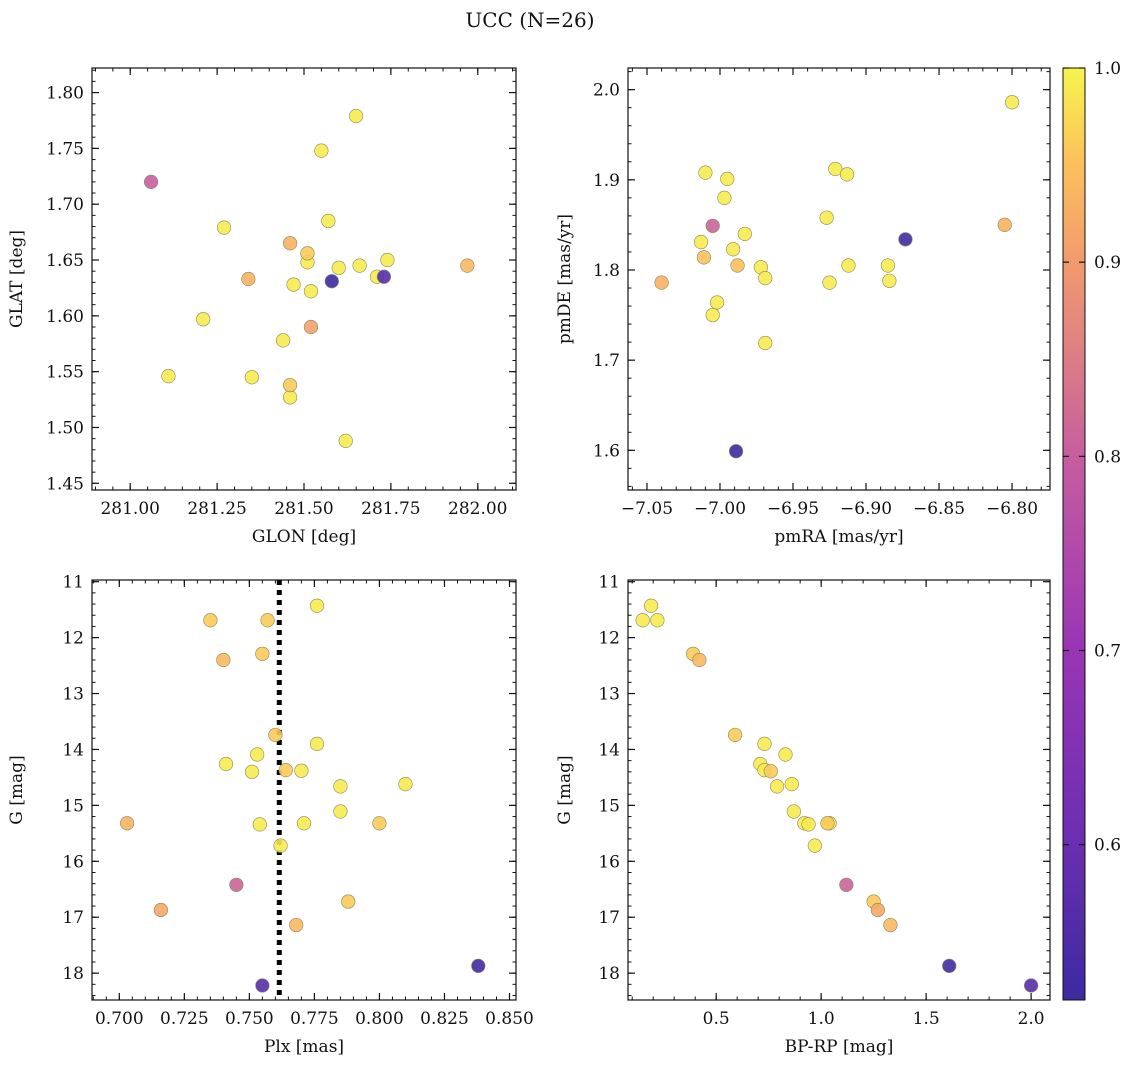  Describe the element at coordinates (314, 1019) in the screenshot. I see `x-tick-label: 0.775` at that location.